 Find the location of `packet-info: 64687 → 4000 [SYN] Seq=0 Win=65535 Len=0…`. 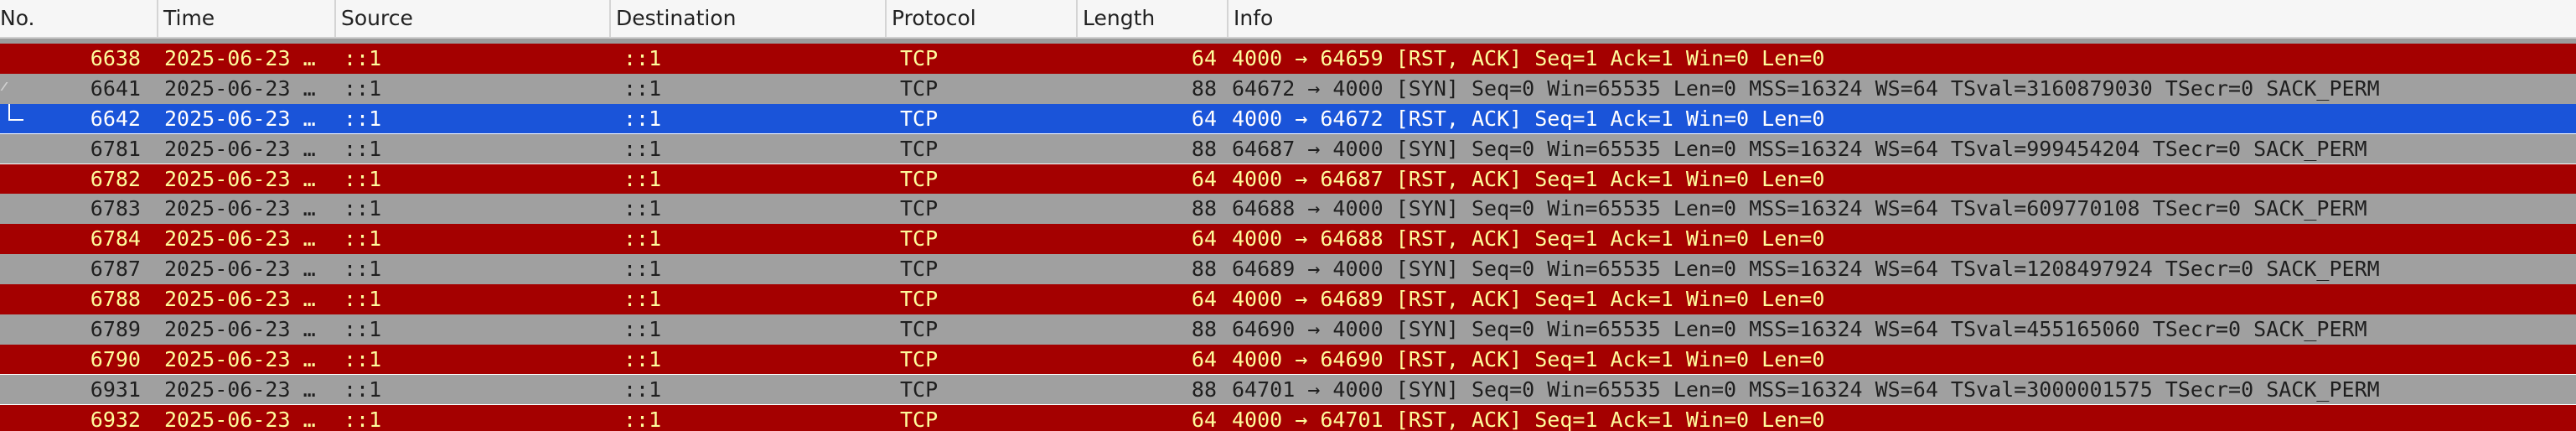

packet-info: 64687 → 4000 [SYN] Seq=0 Win=65535 Len=0… is located at coordinates (1800, 149).